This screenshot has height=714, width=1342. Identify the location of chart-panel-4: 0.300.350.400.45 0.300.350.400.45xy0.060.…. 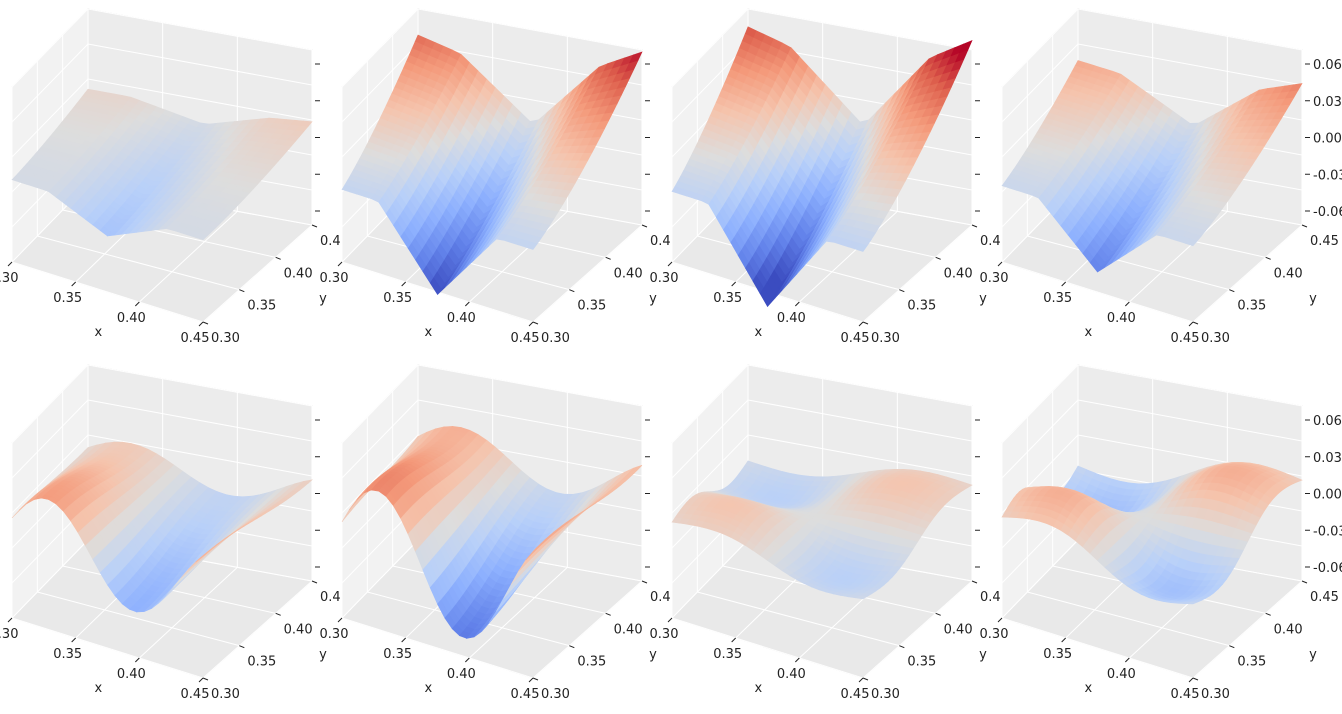
(1161, 177).